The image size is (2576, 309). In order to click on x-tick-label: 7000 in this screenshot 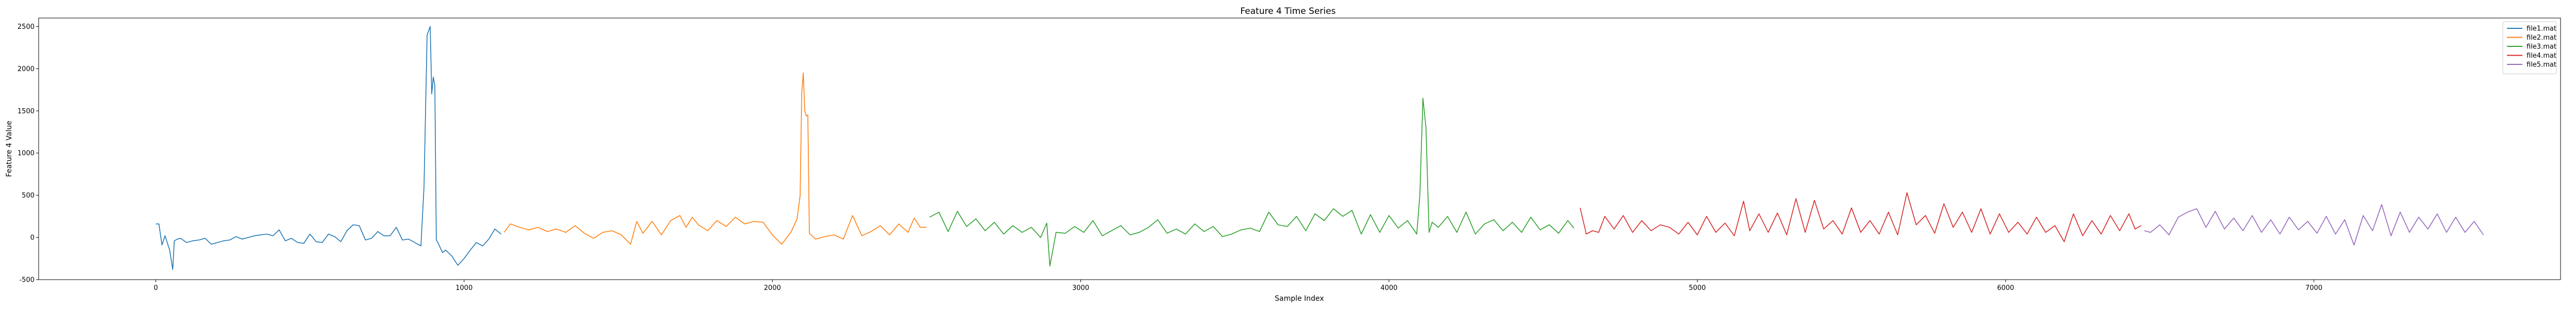, I will do `click(2314, 288)`.